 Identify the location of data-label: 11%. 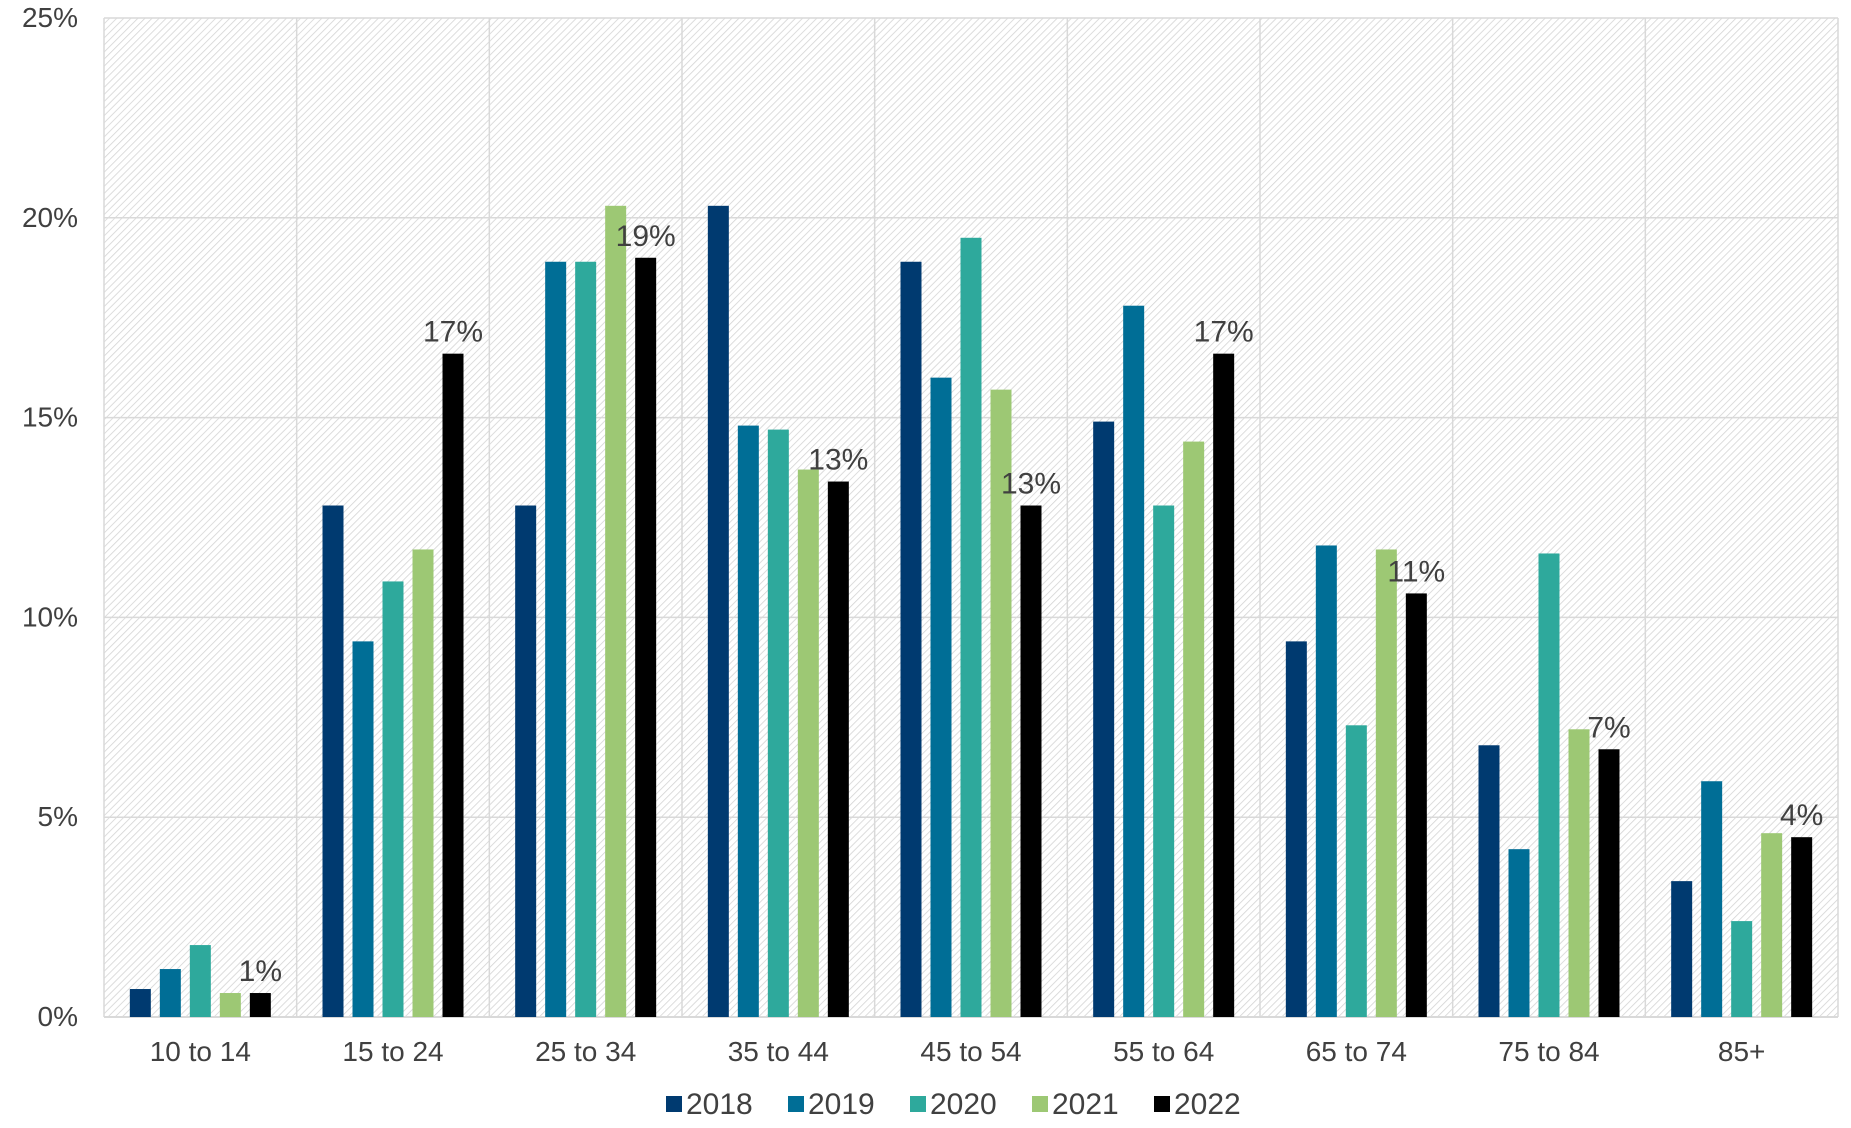
(1416, 571).